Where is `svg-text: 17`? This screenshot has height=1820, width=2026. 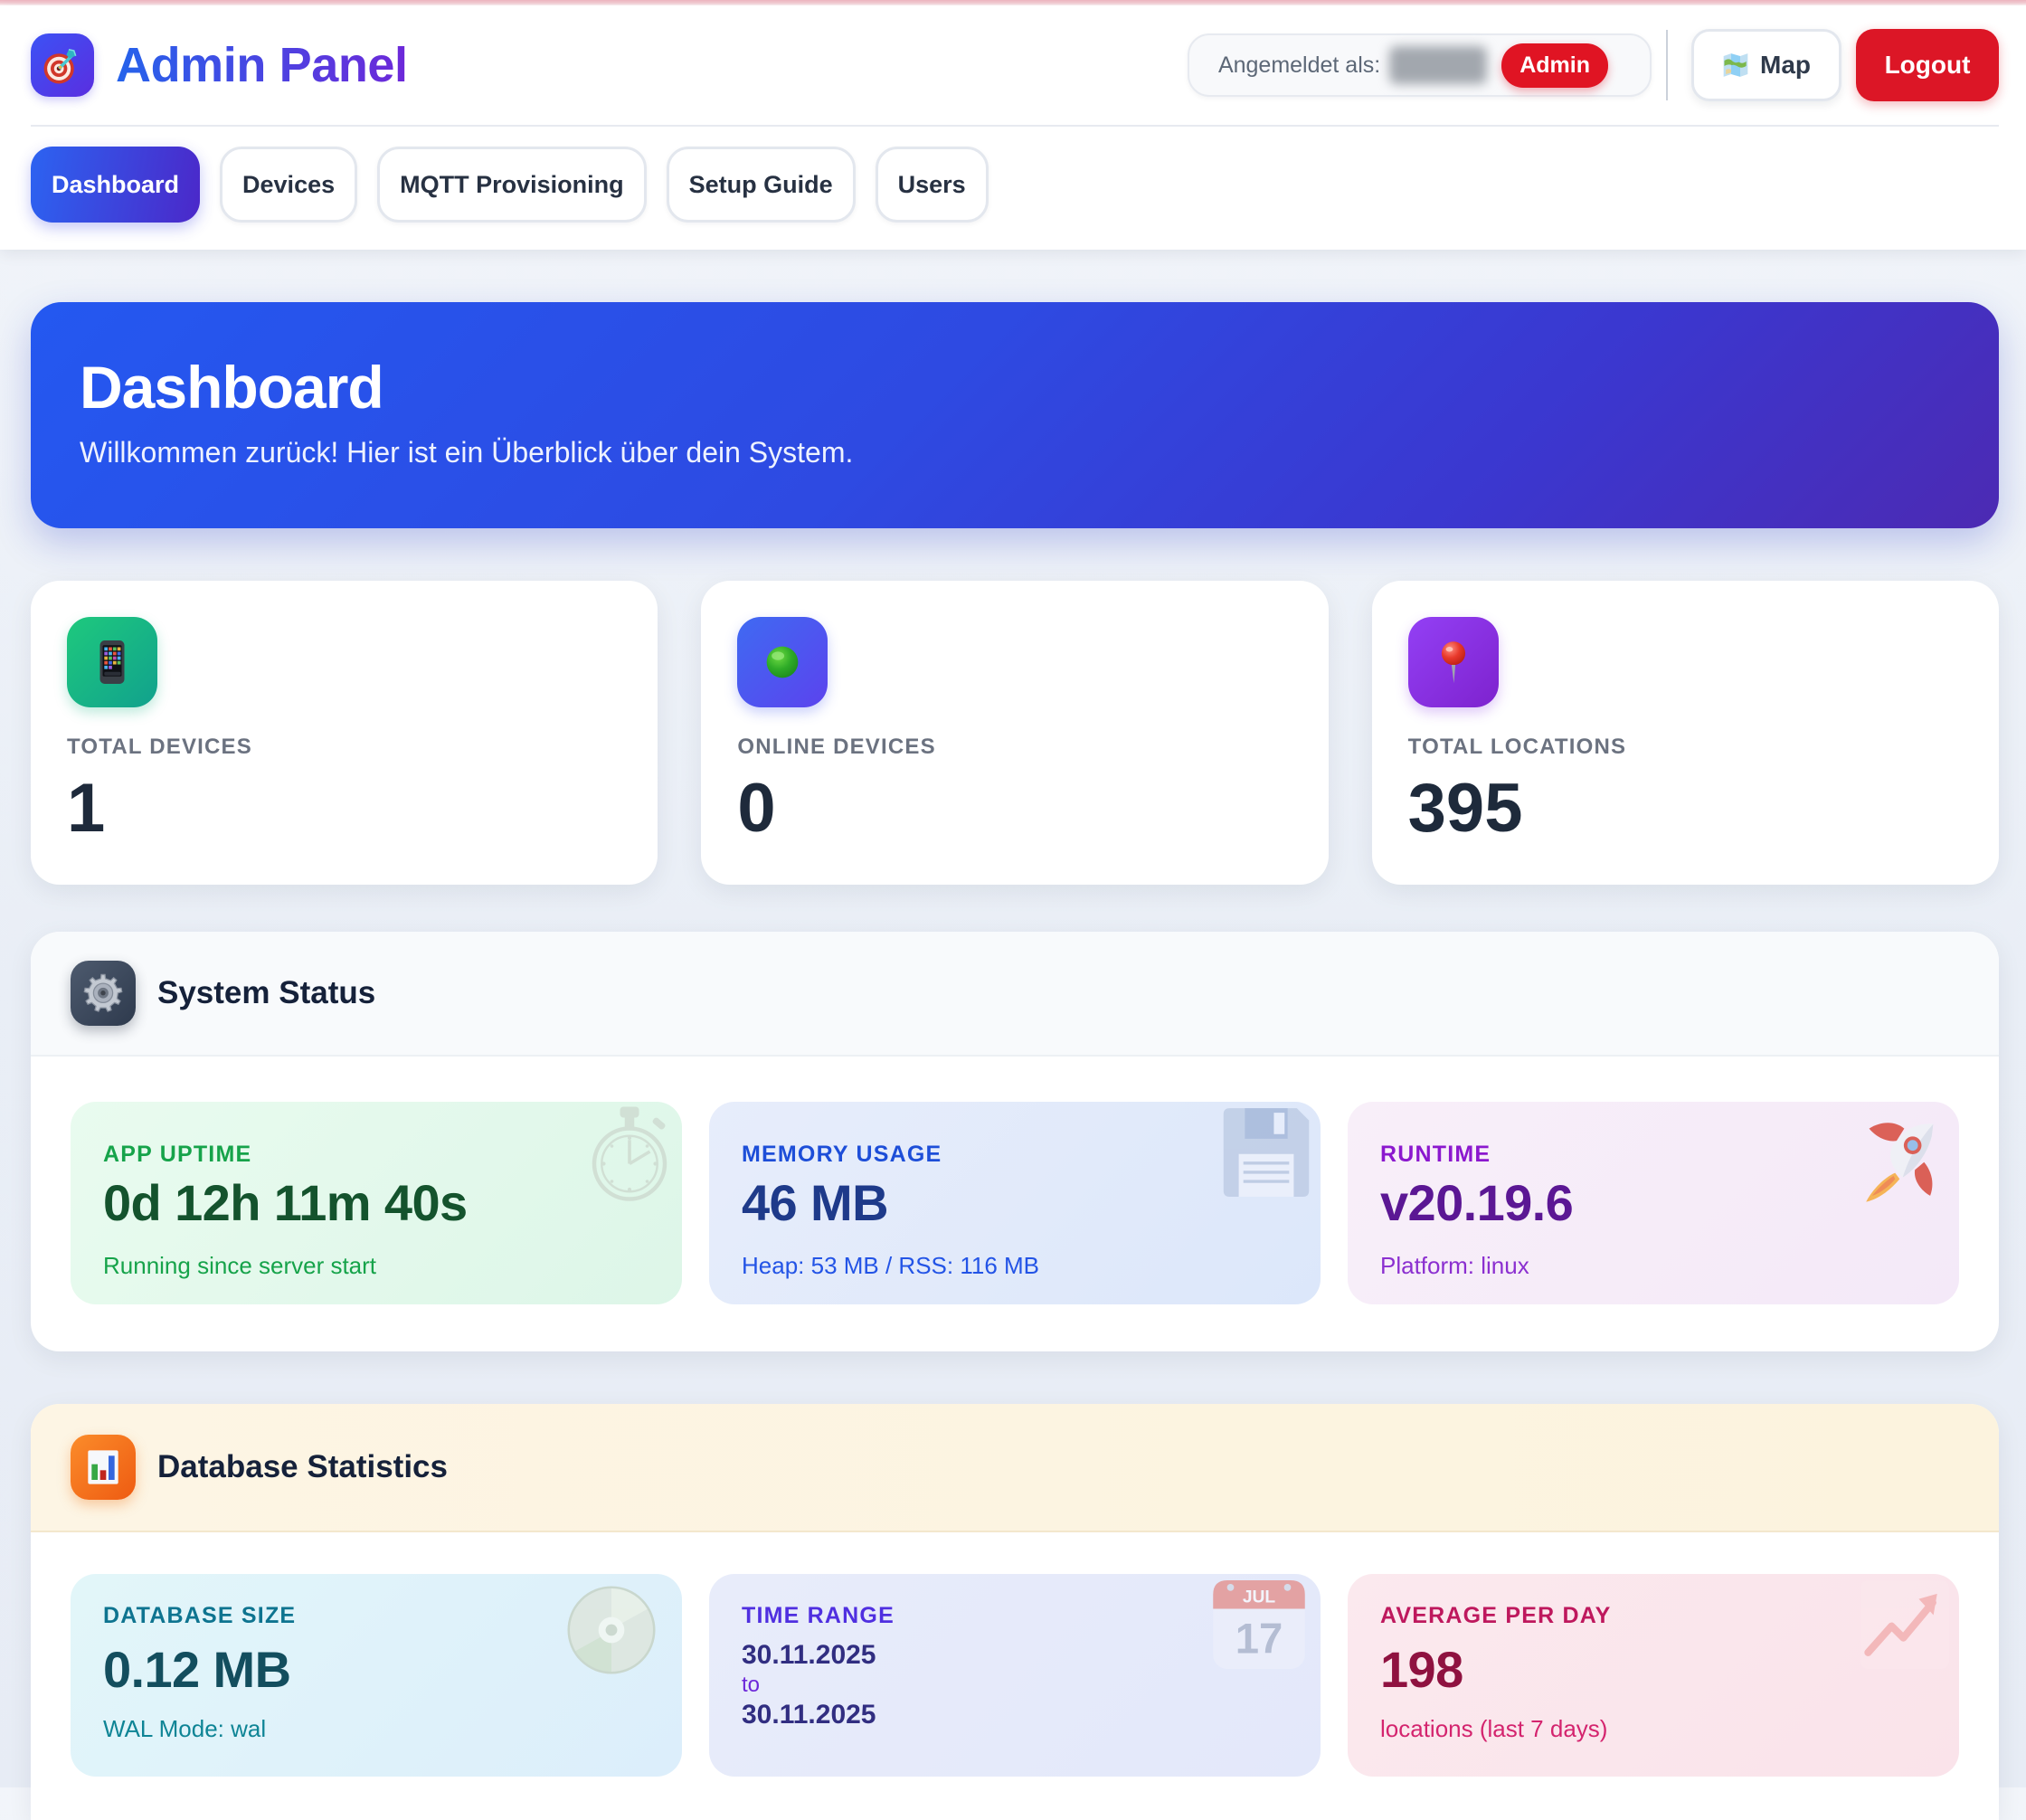
svg-text: 17 is located at coordinates (1259, 1640).